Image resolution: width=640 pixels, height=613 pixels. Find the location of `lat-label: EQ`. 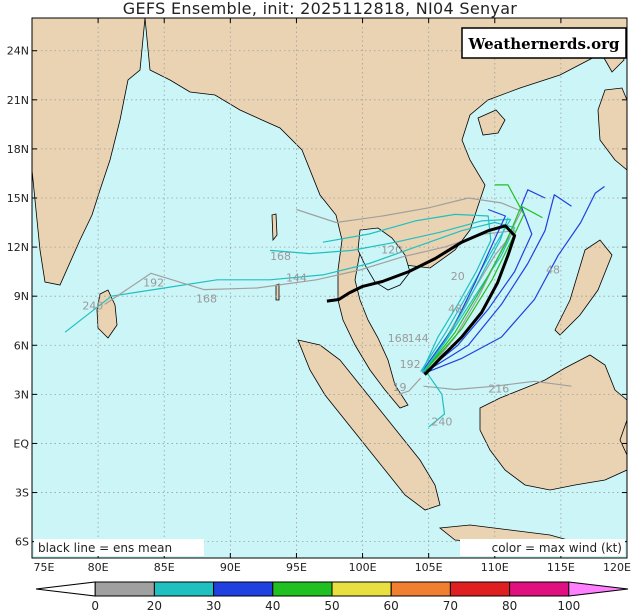

lat-label: EQ is located at coordinates (21, 443).